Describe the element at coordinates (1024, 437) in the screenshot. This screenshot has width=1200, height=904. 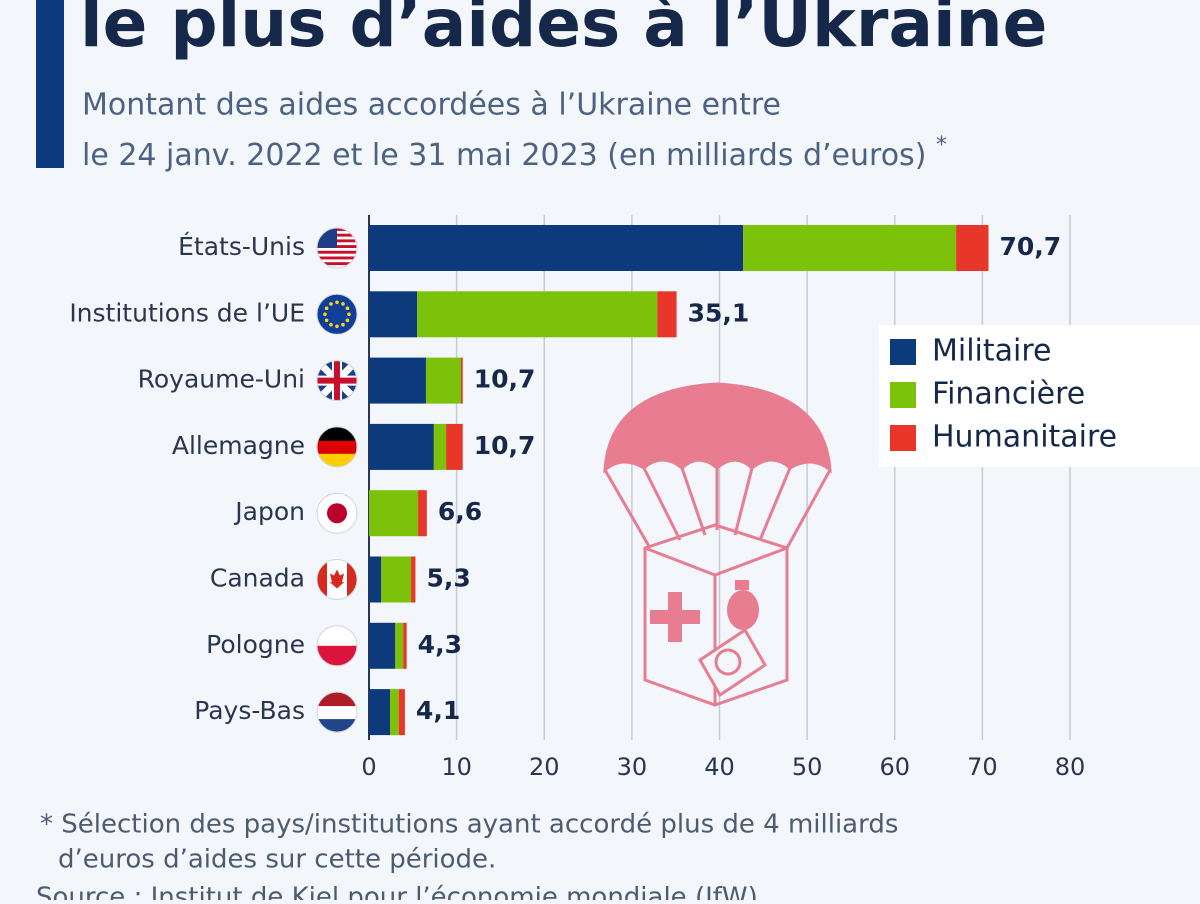
I see `legend-label: Humanitaire` at that location.